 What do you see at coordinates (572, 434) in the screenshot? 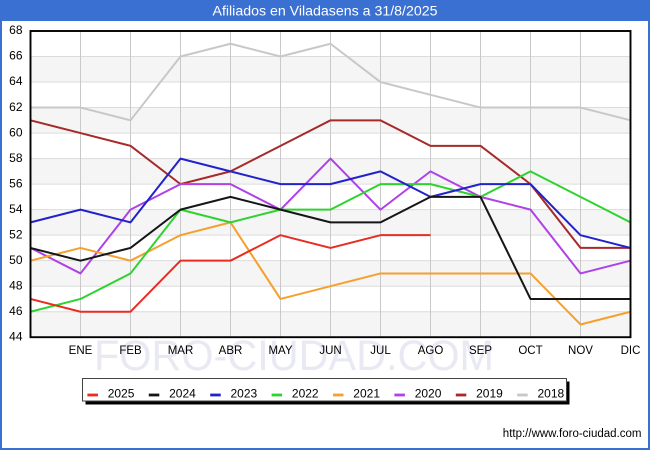
I see `svg-text: http://www.foro-ciudad.com` at bounding box center [572, 434].